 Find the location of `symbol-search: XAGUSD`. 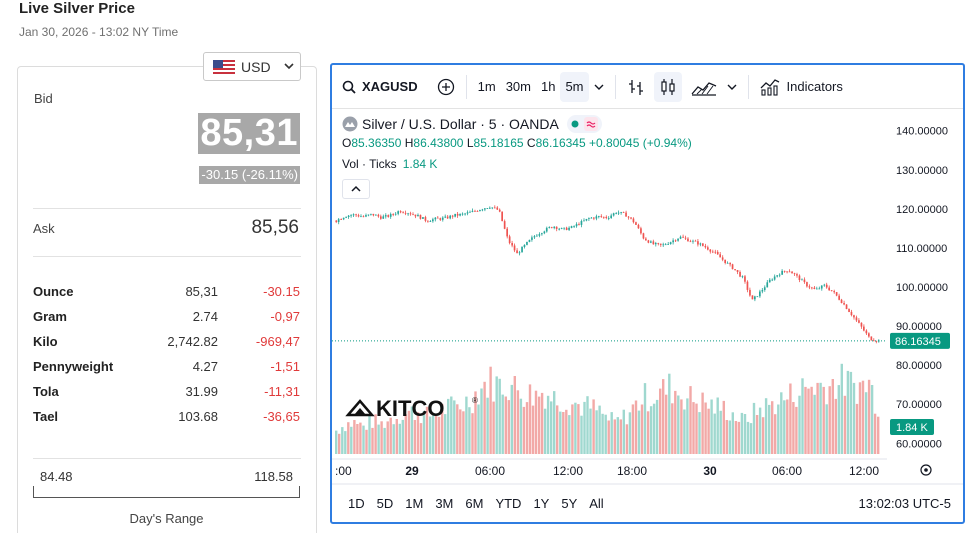

symbol-search: XAGUSD is located at coordinates (380, 86).